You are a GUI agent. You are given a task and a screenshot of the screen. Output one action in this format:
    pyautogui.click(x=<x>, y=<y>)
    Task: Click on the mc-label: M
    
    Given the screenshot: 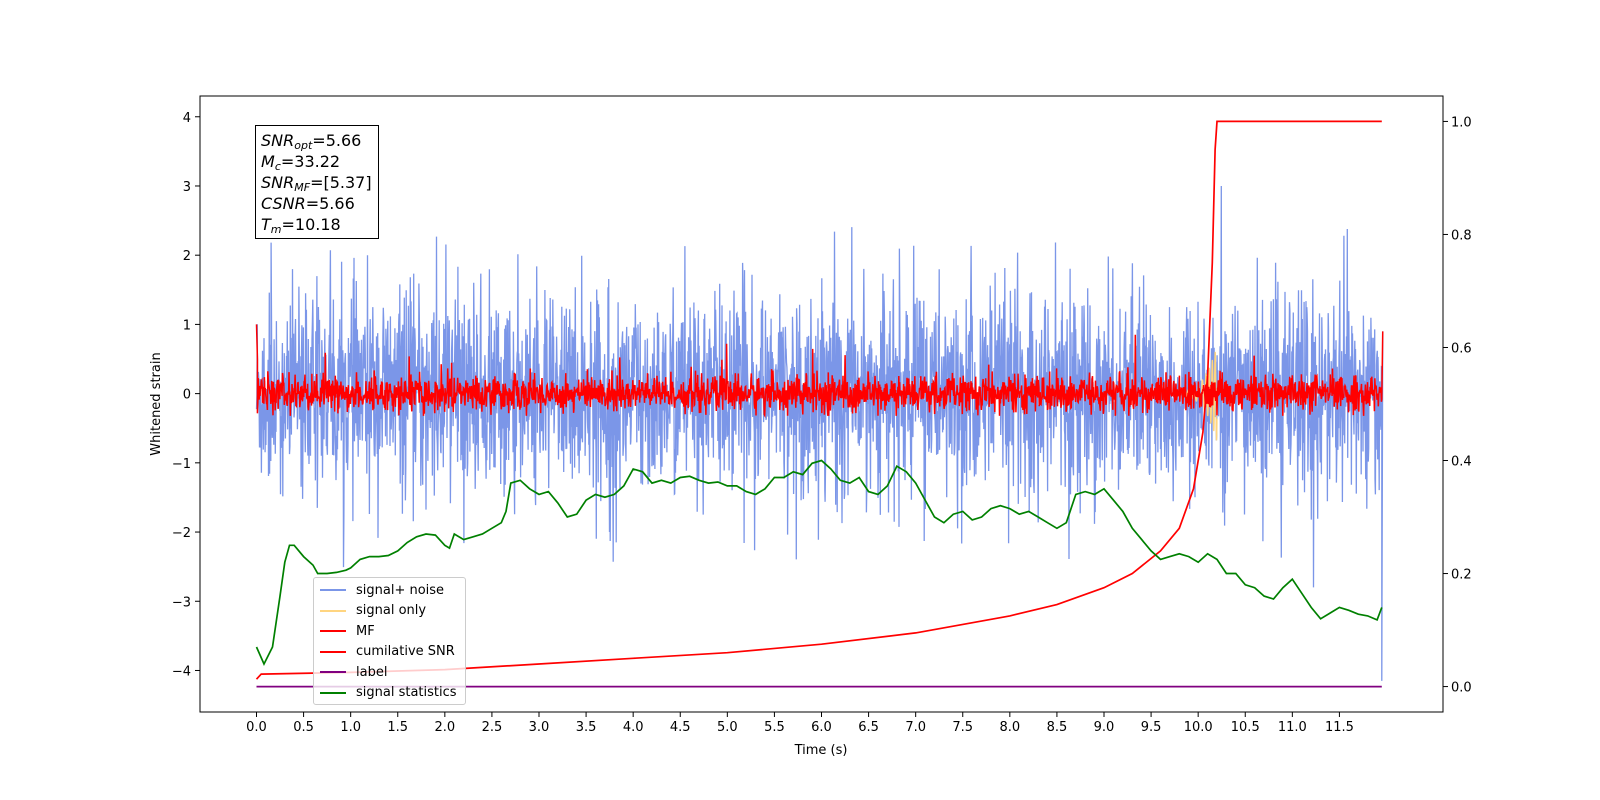 What is the action you would take?
    pyautogui.click(x=268, y=161)
    